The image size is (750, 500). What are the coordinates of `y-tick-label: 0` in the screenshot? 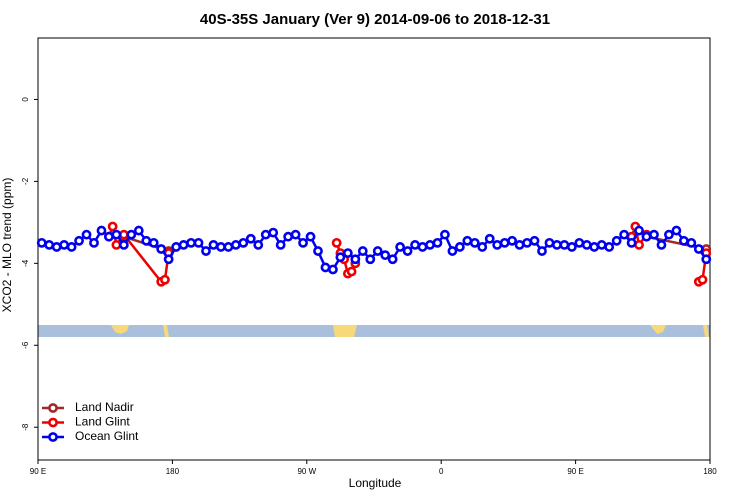 It's located at (25, 99).